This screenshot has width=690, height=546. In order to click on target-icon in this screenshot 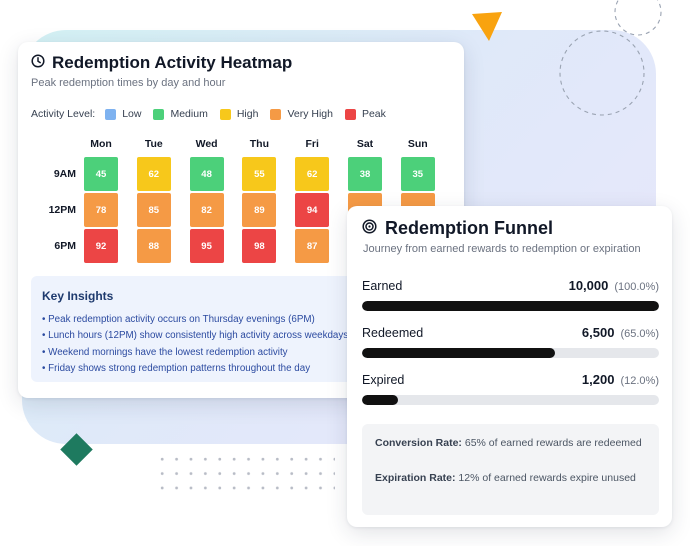, I will do `click(369, 228)`.